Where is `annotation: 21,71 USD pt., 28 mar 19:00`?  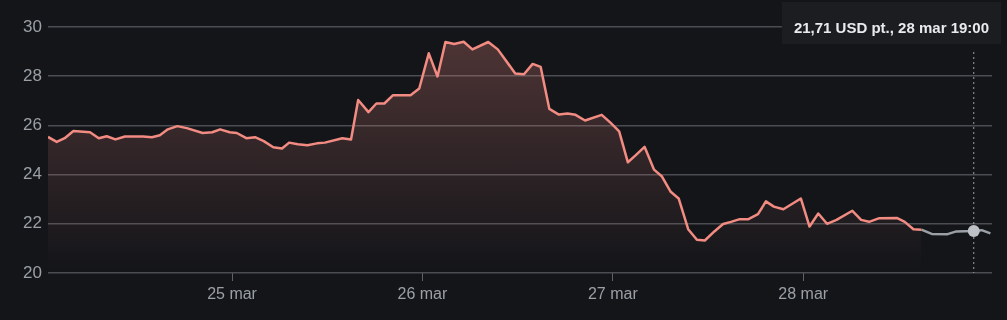
annotation: 21,71 USD pt., 28 mar 19:00 is located at coordinates (891, 28).